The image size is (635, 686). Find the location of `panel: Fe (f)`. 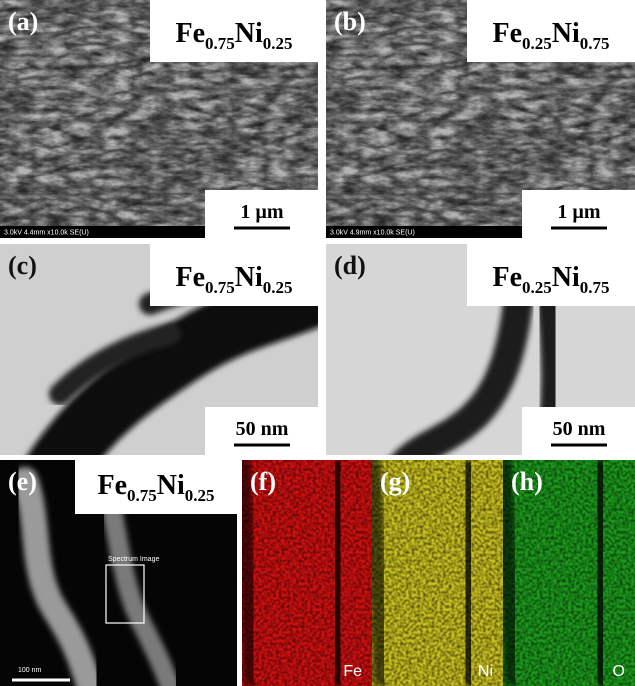

panel: Fe (f) is located at coordinates (307, 573).